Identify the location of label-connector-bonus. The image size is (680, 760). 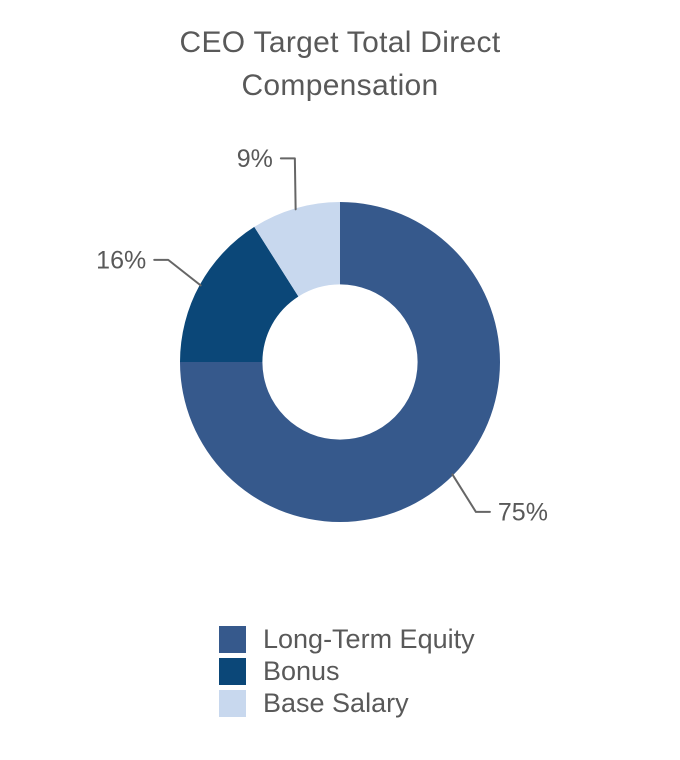
(177, 272).